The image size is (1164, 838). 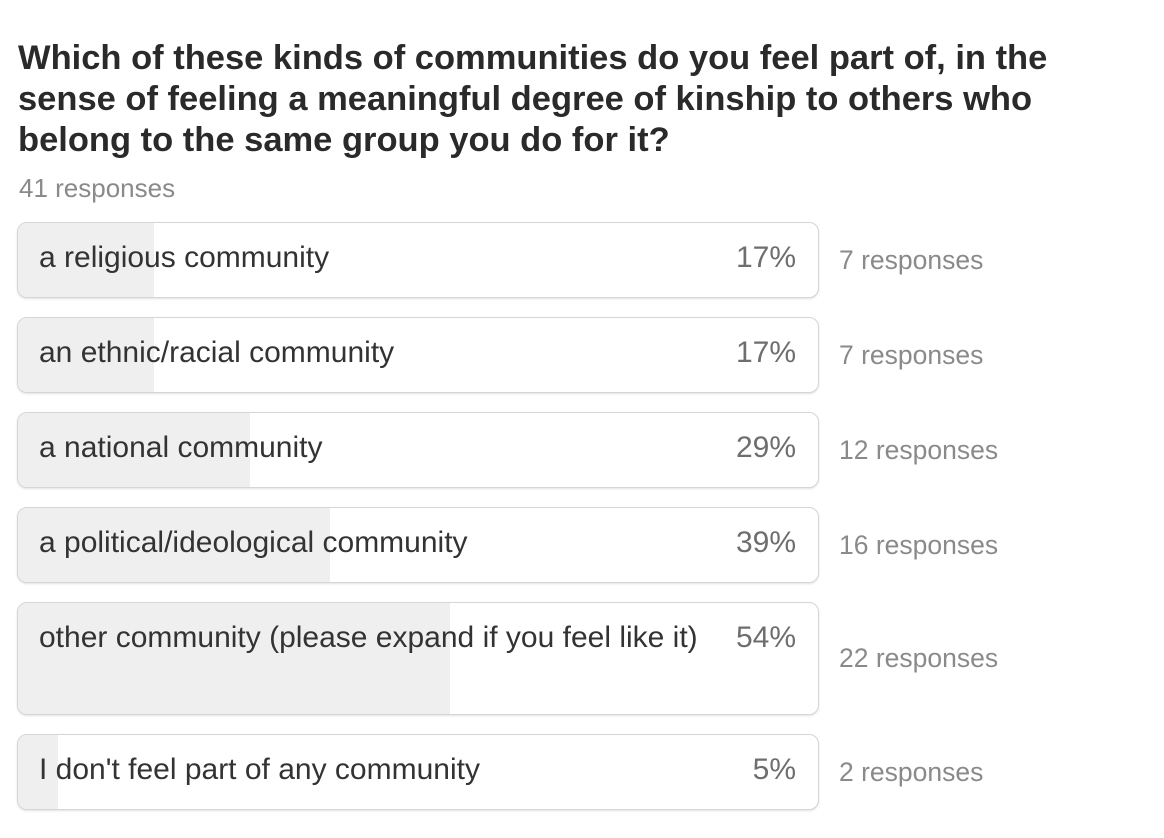 What do you see at coordinates (217, 352) in the screenshot?
I see `option-label: an ethnic/racial community` at bounding box center [217, 352].